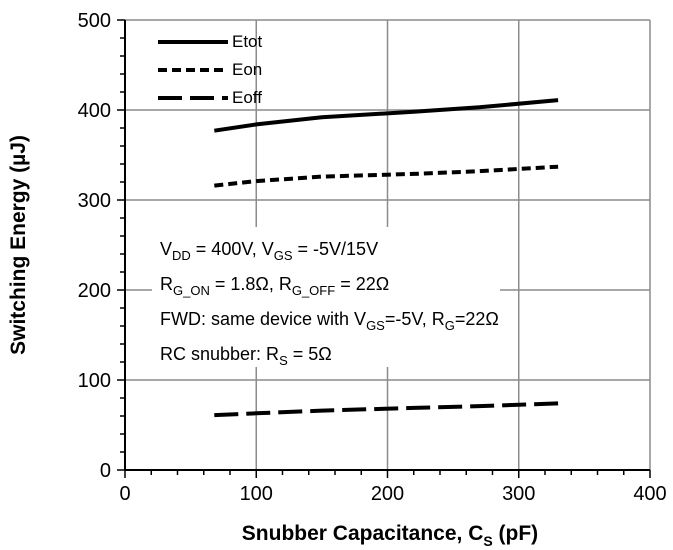 The height and width of the screenshot is (550, 673). What do you see at coordinates (247, 69) in the screenshot?
I see `legend-label-eon: Eon` at bounding box center [247, 69].